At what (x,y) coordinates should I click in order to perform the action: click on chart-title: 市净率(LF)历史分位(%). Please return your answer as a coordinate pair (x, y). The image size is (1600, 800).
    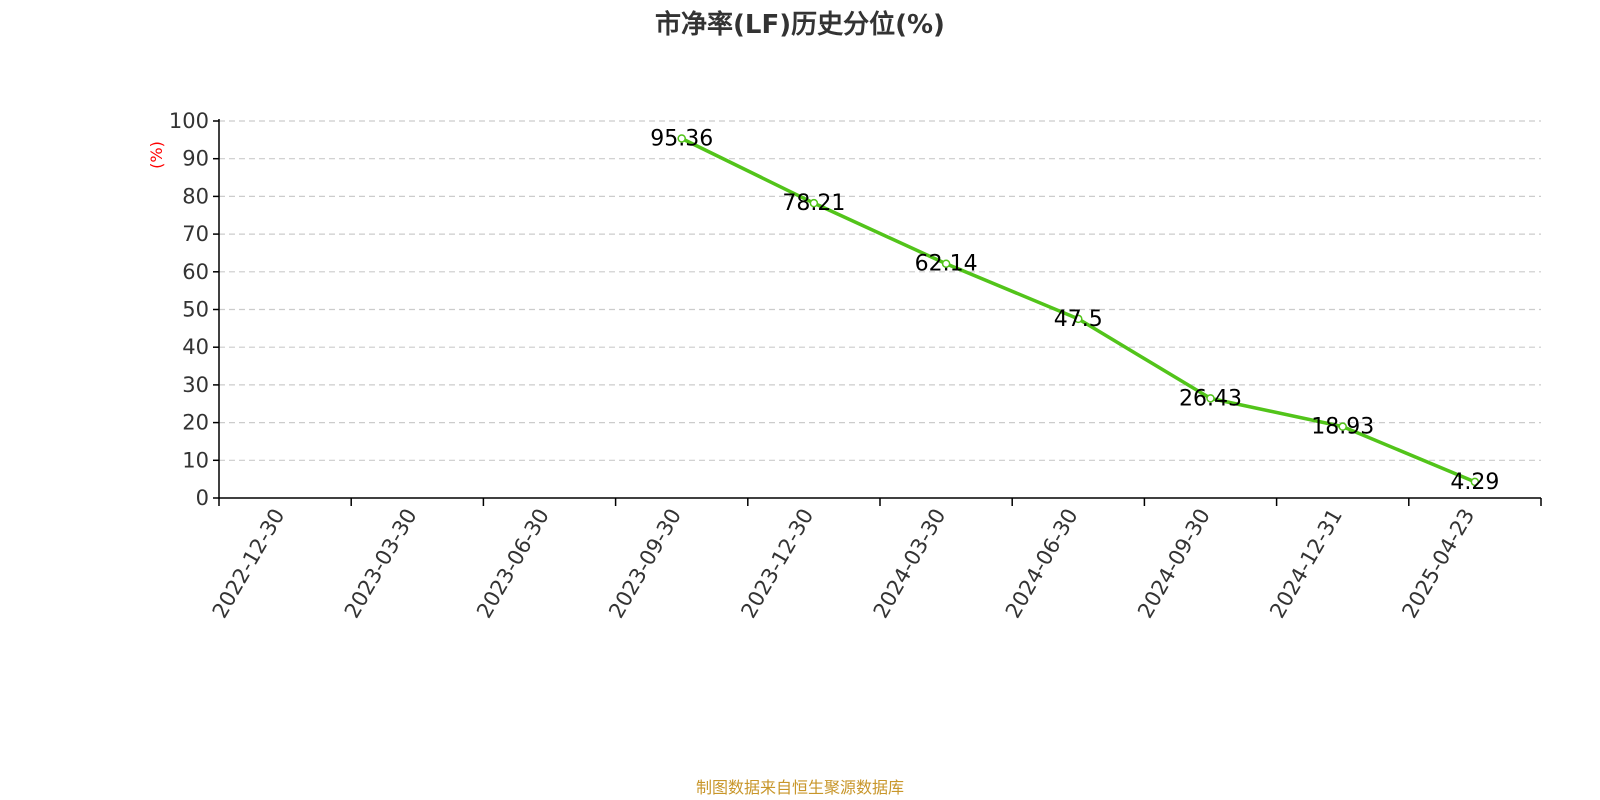
    Looking at the image, I should click on (800, 25).